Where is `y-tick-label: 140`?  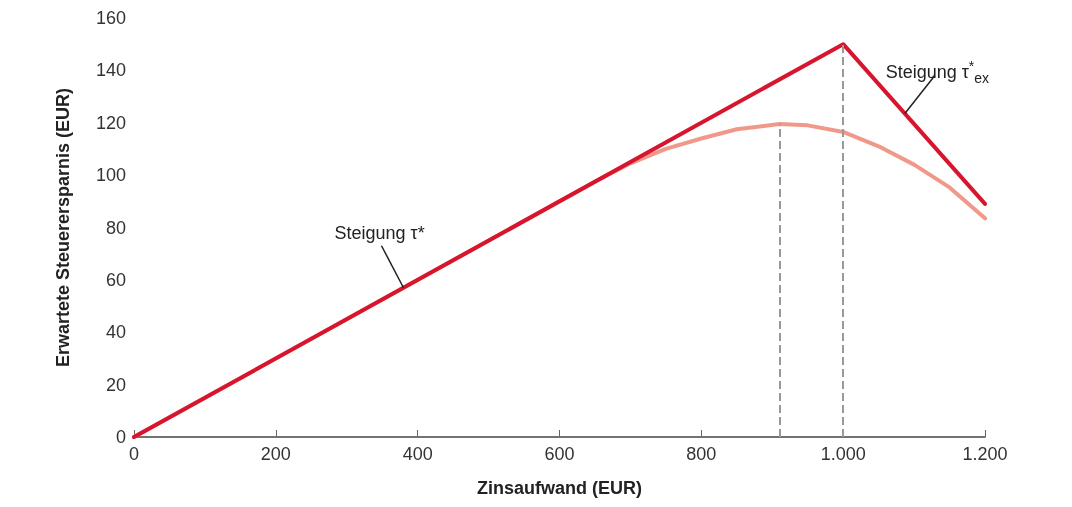 y-tick-label: 140 is located at coordinates (110, 70).